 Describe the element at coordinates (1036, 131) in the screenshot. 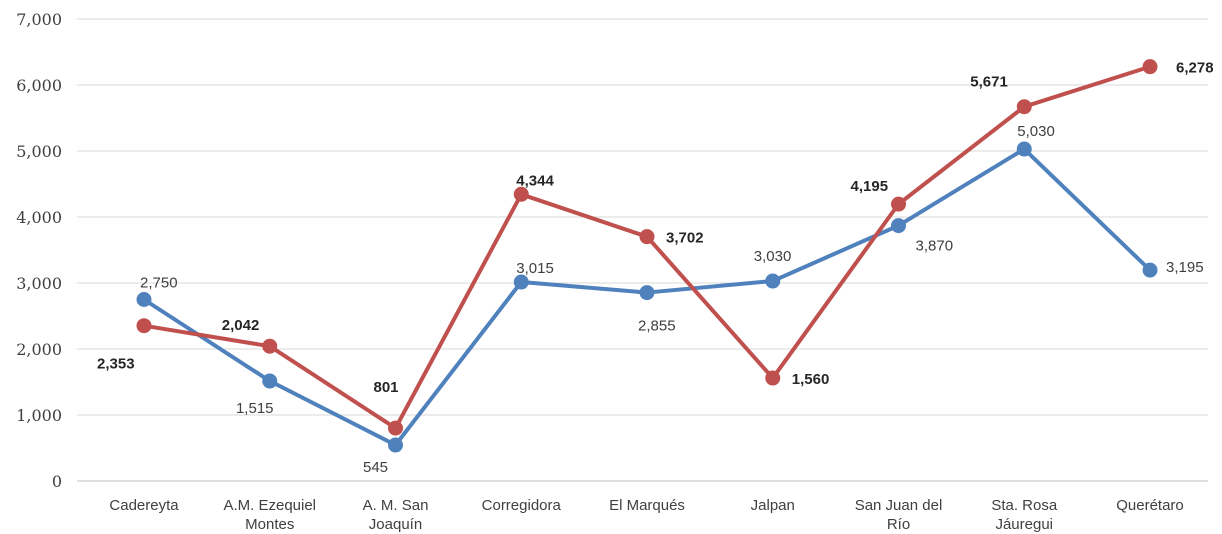

I see `series-0-data-label: 5,030` at that location.